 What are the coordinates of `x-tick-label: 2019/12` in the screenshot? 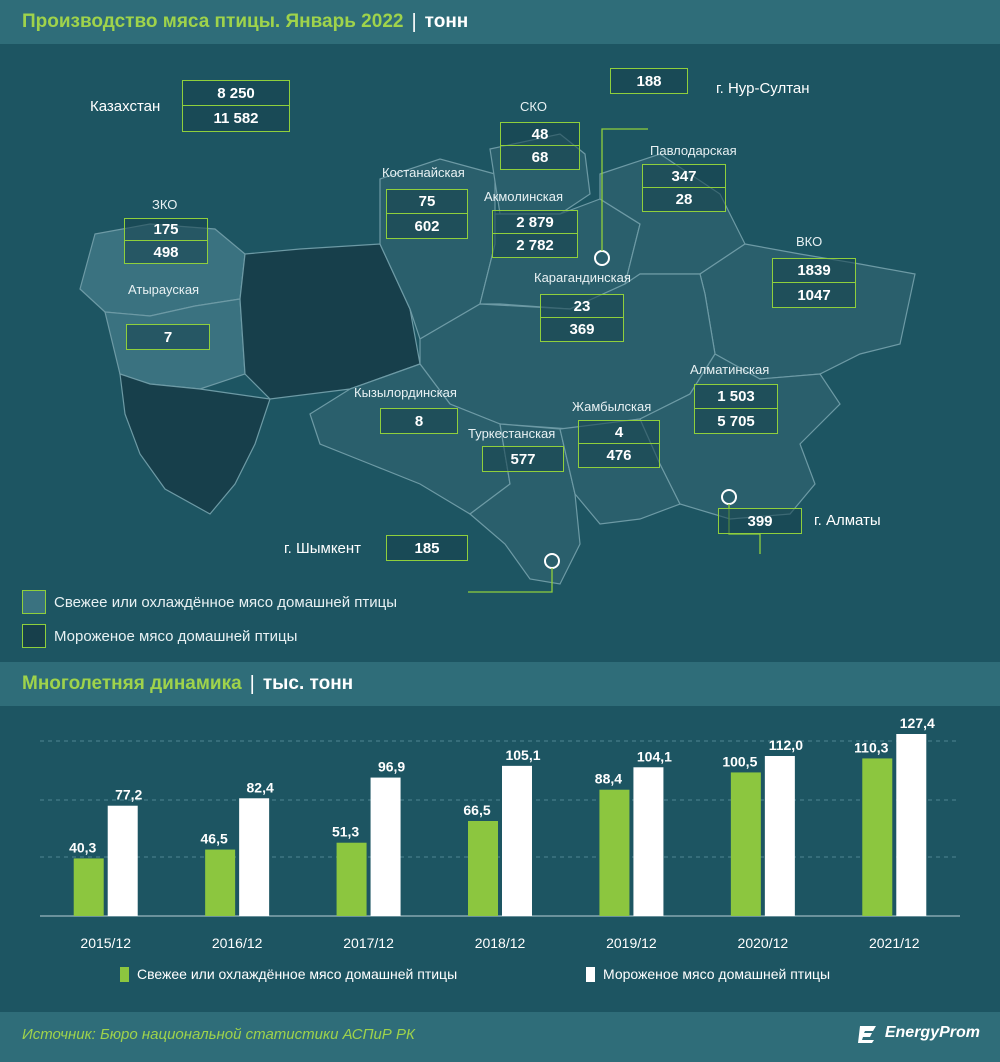 It's located at (631, 943).